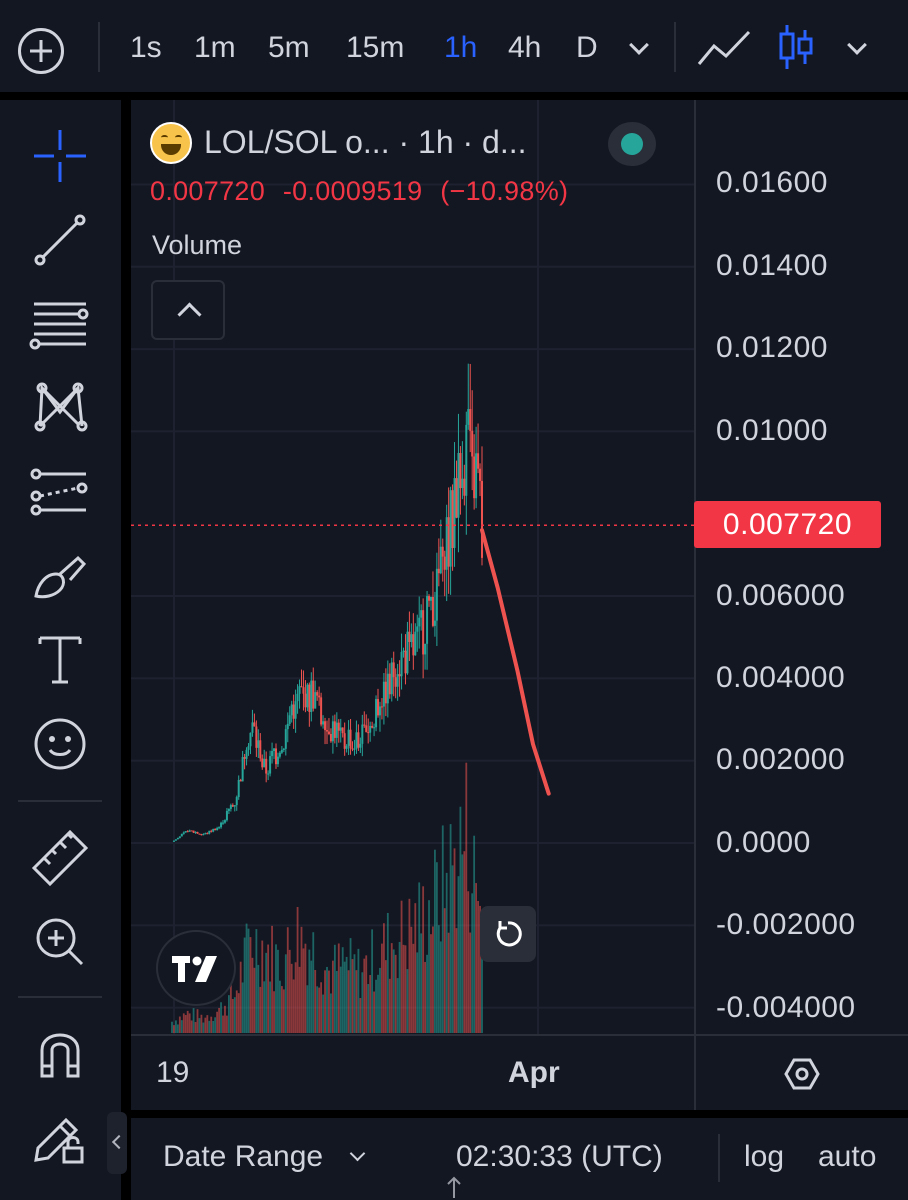 The width and height of the screenshot is (908, 1200). What do you see at coordinates (188, 310) in the screenshot?
I see `collapse-legend-chevron-up-icon` at bounding box center [188, 310].